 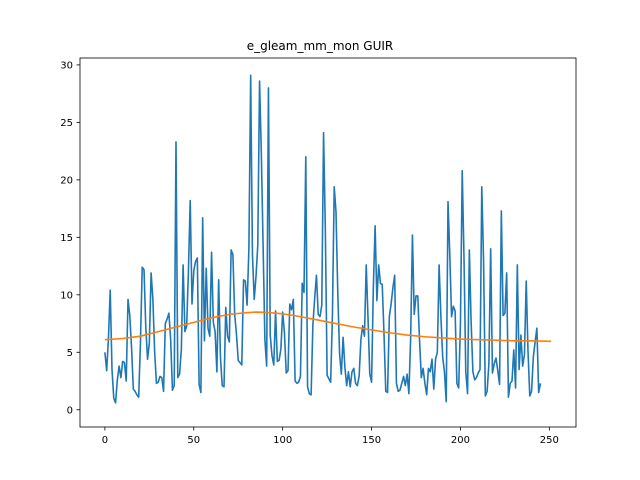 I want to click on y-tick-label: 10, so click(x=66, y=295).